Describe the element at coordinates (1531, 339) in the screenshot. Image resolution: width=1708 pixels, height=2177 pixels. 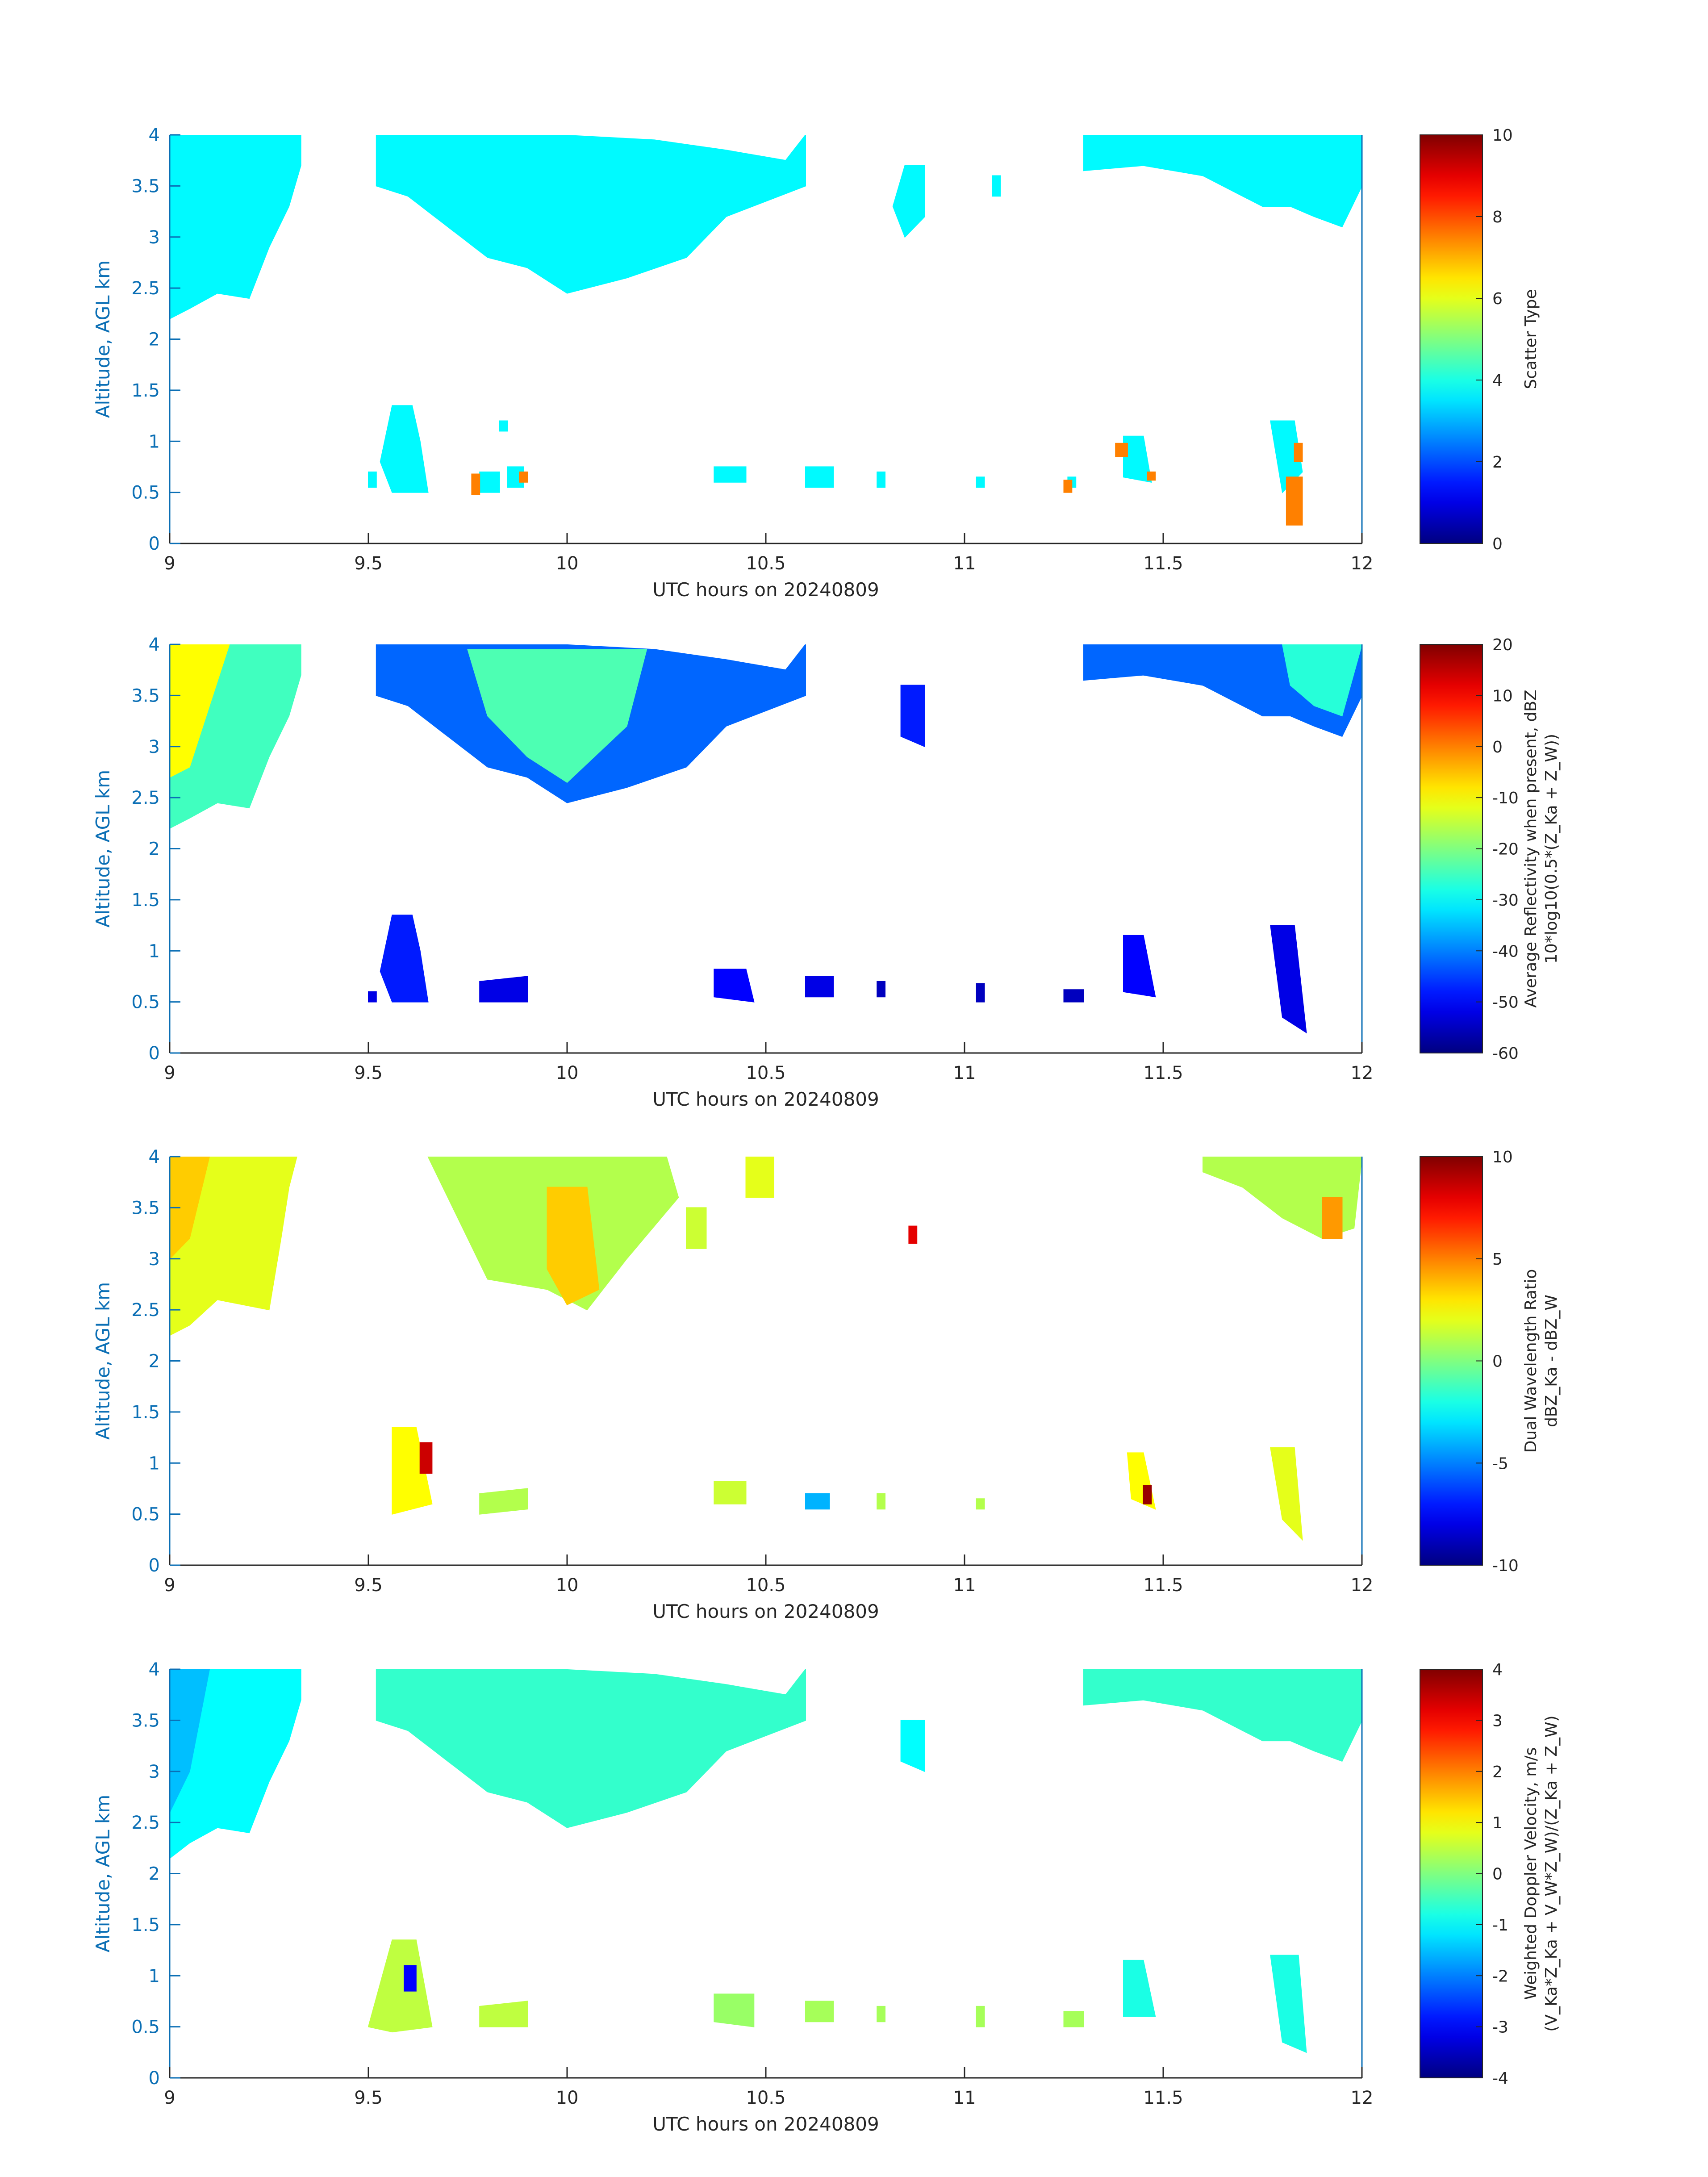
I see `colorbar-title: Scatter Type` at that location.